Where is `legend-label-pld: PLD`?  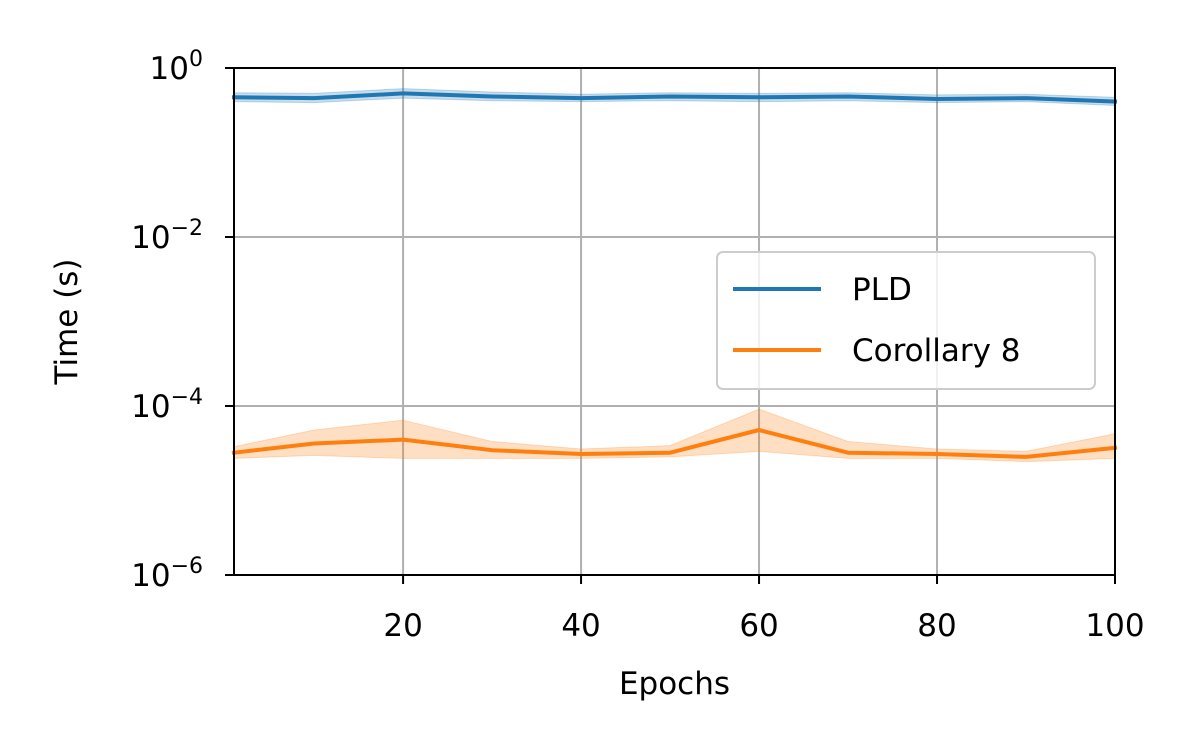
legend-label-pld: PLD is located at coordinates (882, 290).